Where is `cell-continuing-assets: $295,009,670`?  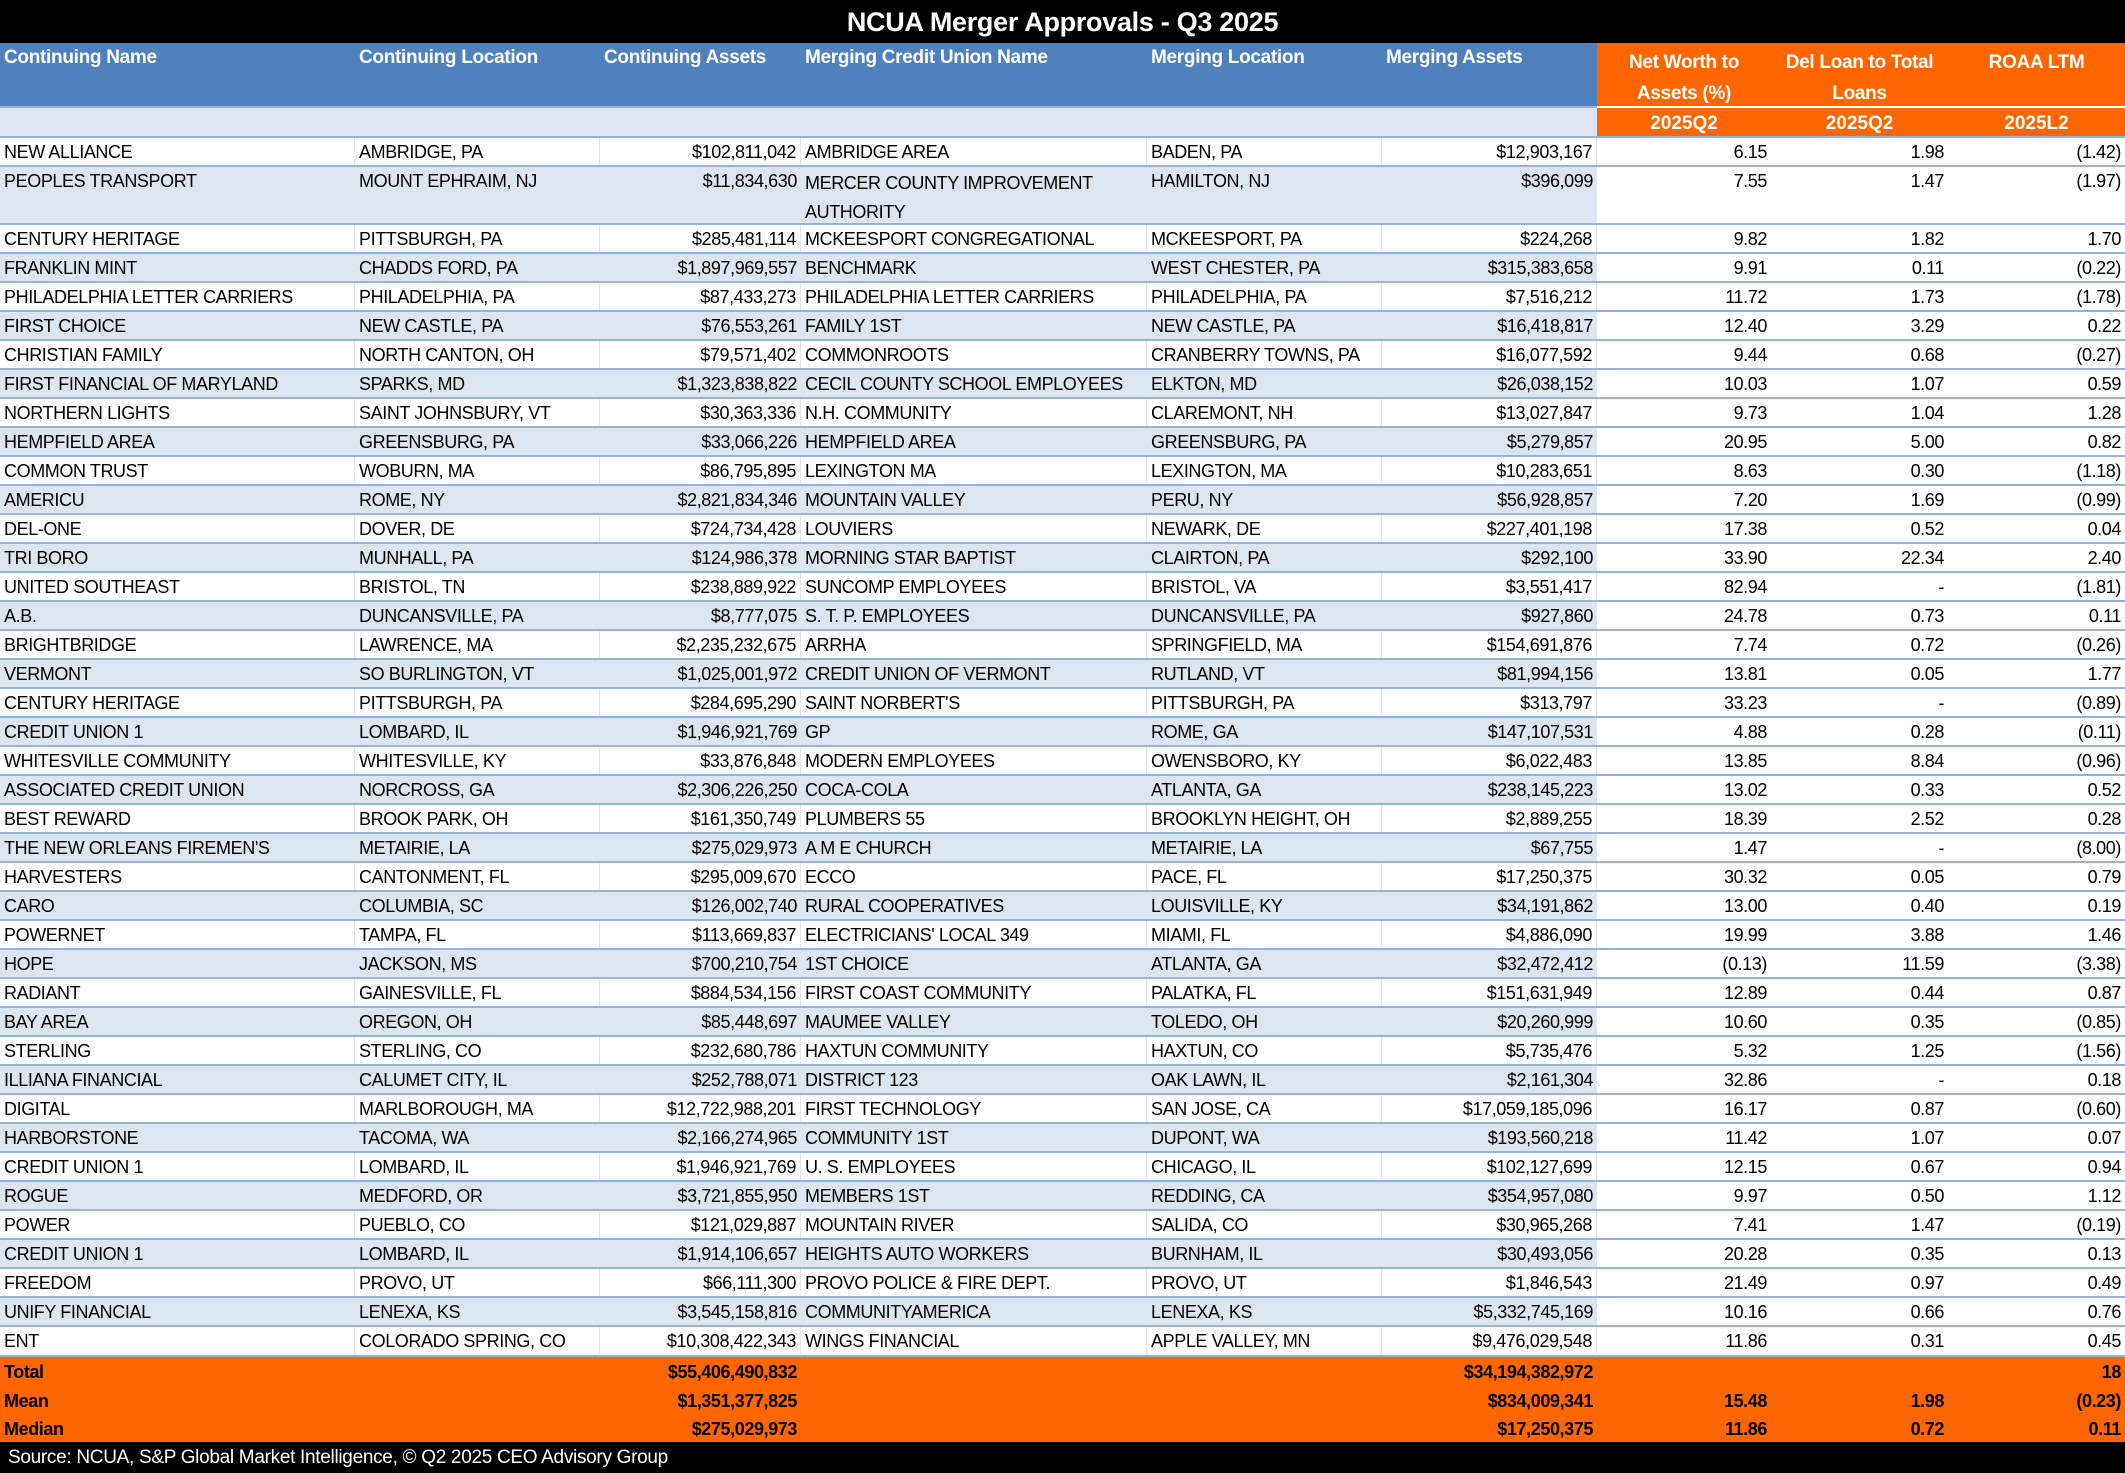 cell-continuing-assets: $295,009,670 is located at coordinates (700, 876).